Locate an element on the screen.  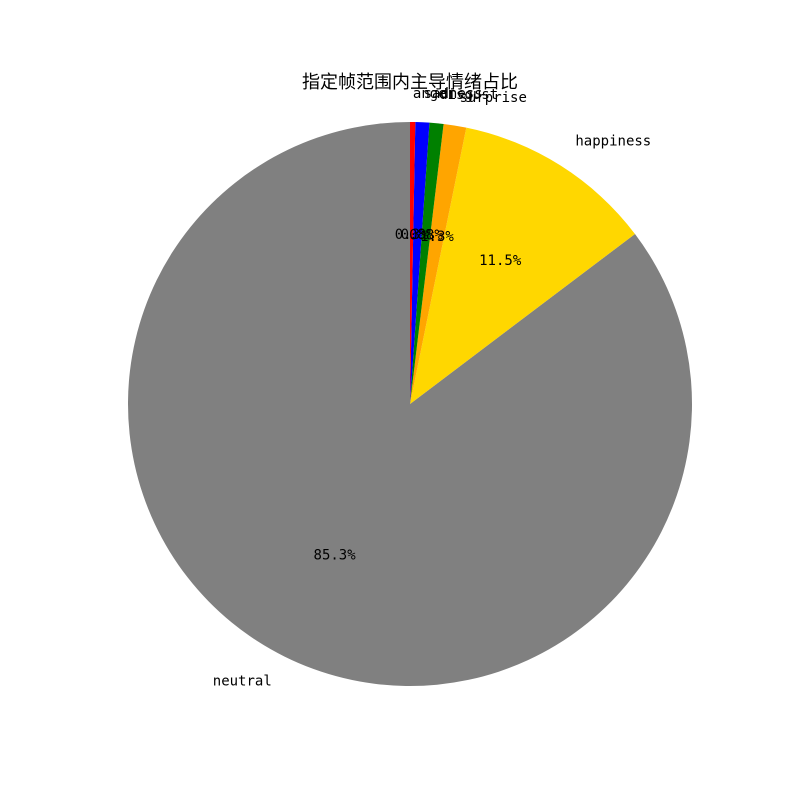
slice-label-happiness: happiness is located at coordinates (613, 142).